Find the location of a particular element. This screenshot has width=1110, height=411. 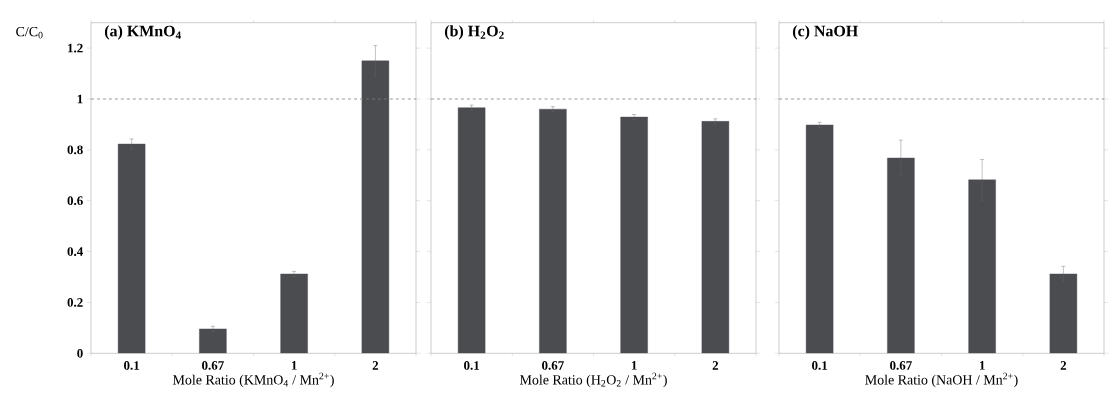

y-tick-label: 0 is located at coordinates (80, 353).